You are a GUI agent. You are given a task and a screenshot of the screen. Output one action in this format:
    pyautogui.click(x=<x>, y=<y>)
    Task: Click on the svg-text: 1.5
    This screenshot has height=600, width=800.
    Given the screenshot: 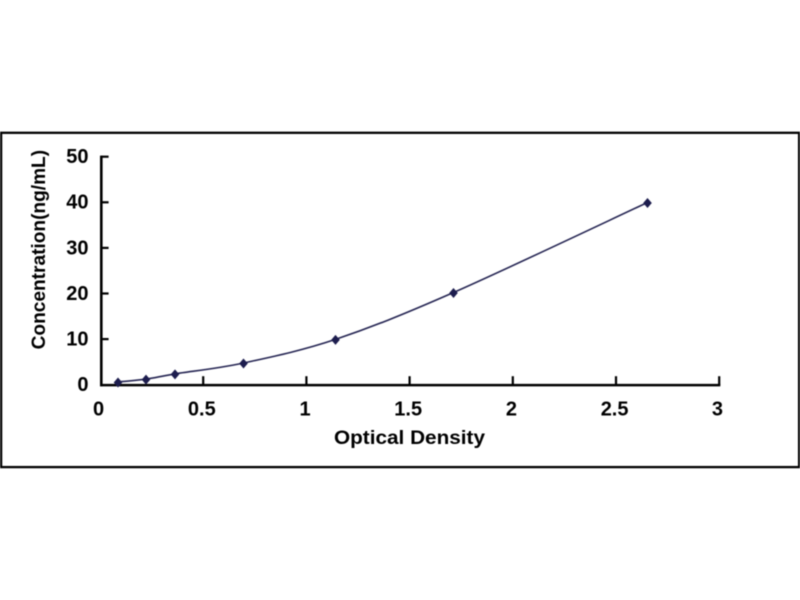 What is the action you would take?
    pyautogui.click(x=408, y=410)
    